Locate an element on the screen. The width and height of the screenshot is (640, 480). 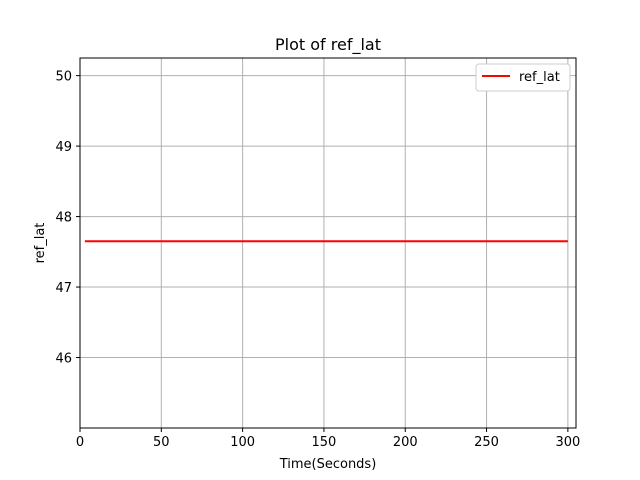
chart-title: Plot of ref_lat is located at coordinates (328, 45).